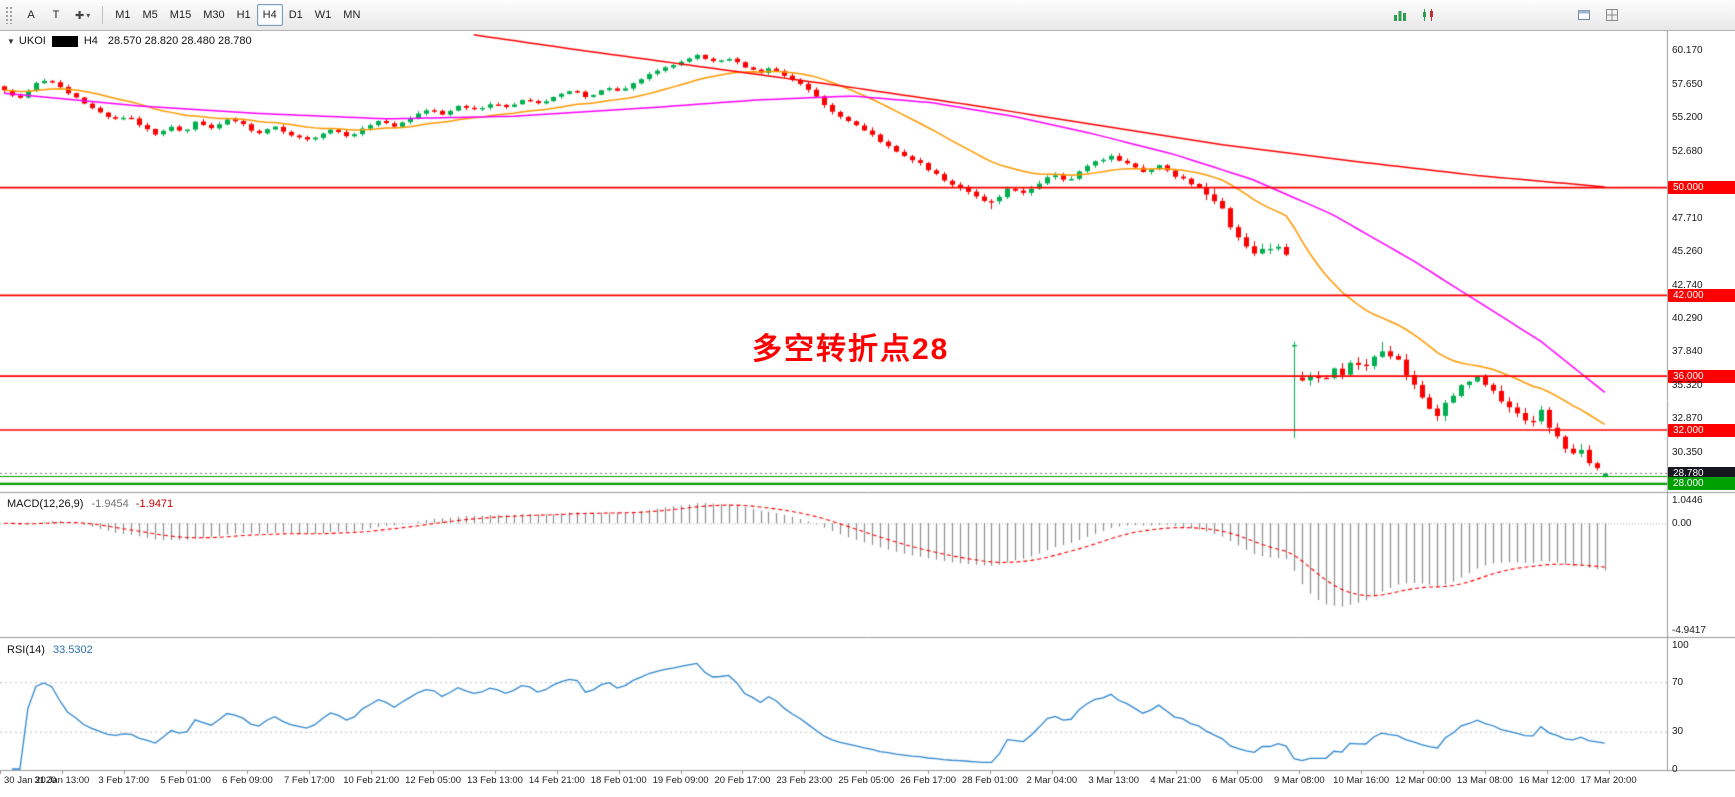  Describe the element at coordinates (11, 41) in the screenshot. I see `collapse-triangle-icon: ▼` at that location.